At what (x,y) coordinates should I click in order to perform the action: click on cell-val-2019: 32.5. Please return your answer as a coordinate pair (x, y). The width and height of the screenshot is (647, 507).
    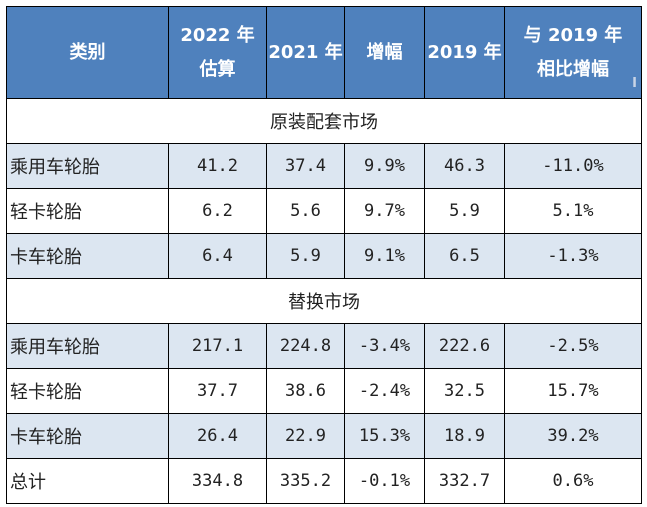
    Looking at the image, I should click on (464, 391).